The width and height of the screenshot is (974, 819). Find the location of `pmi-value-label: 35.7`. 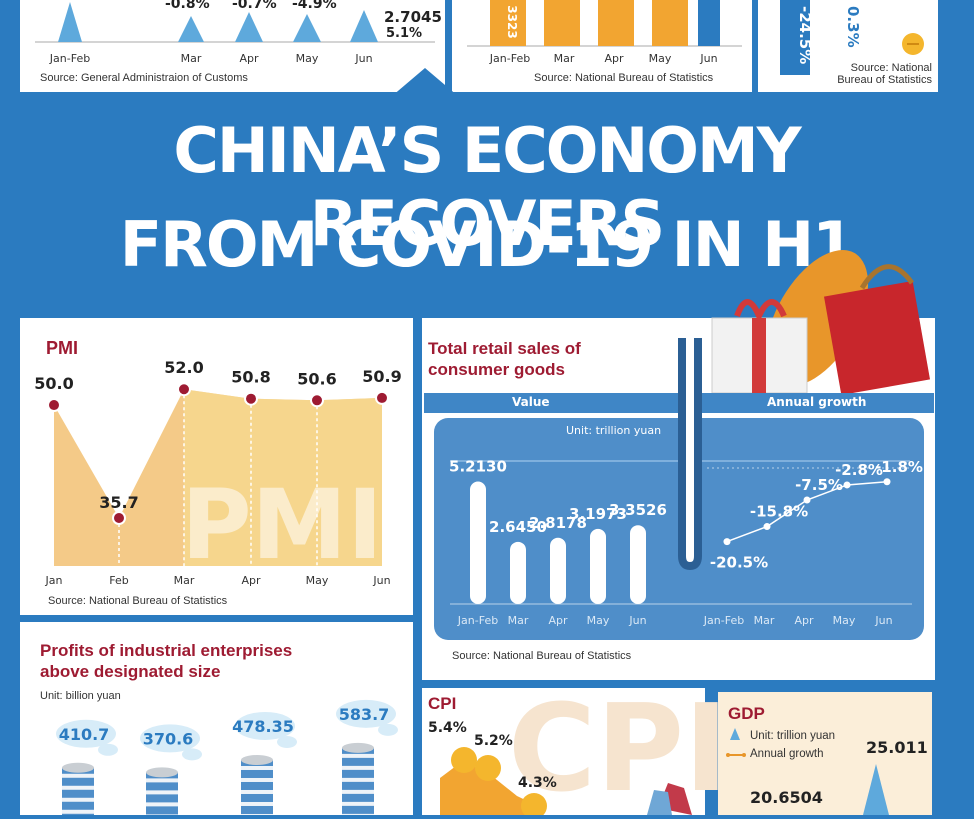

pmi-value-label: 35.7 is located at coordinates (118, 502).